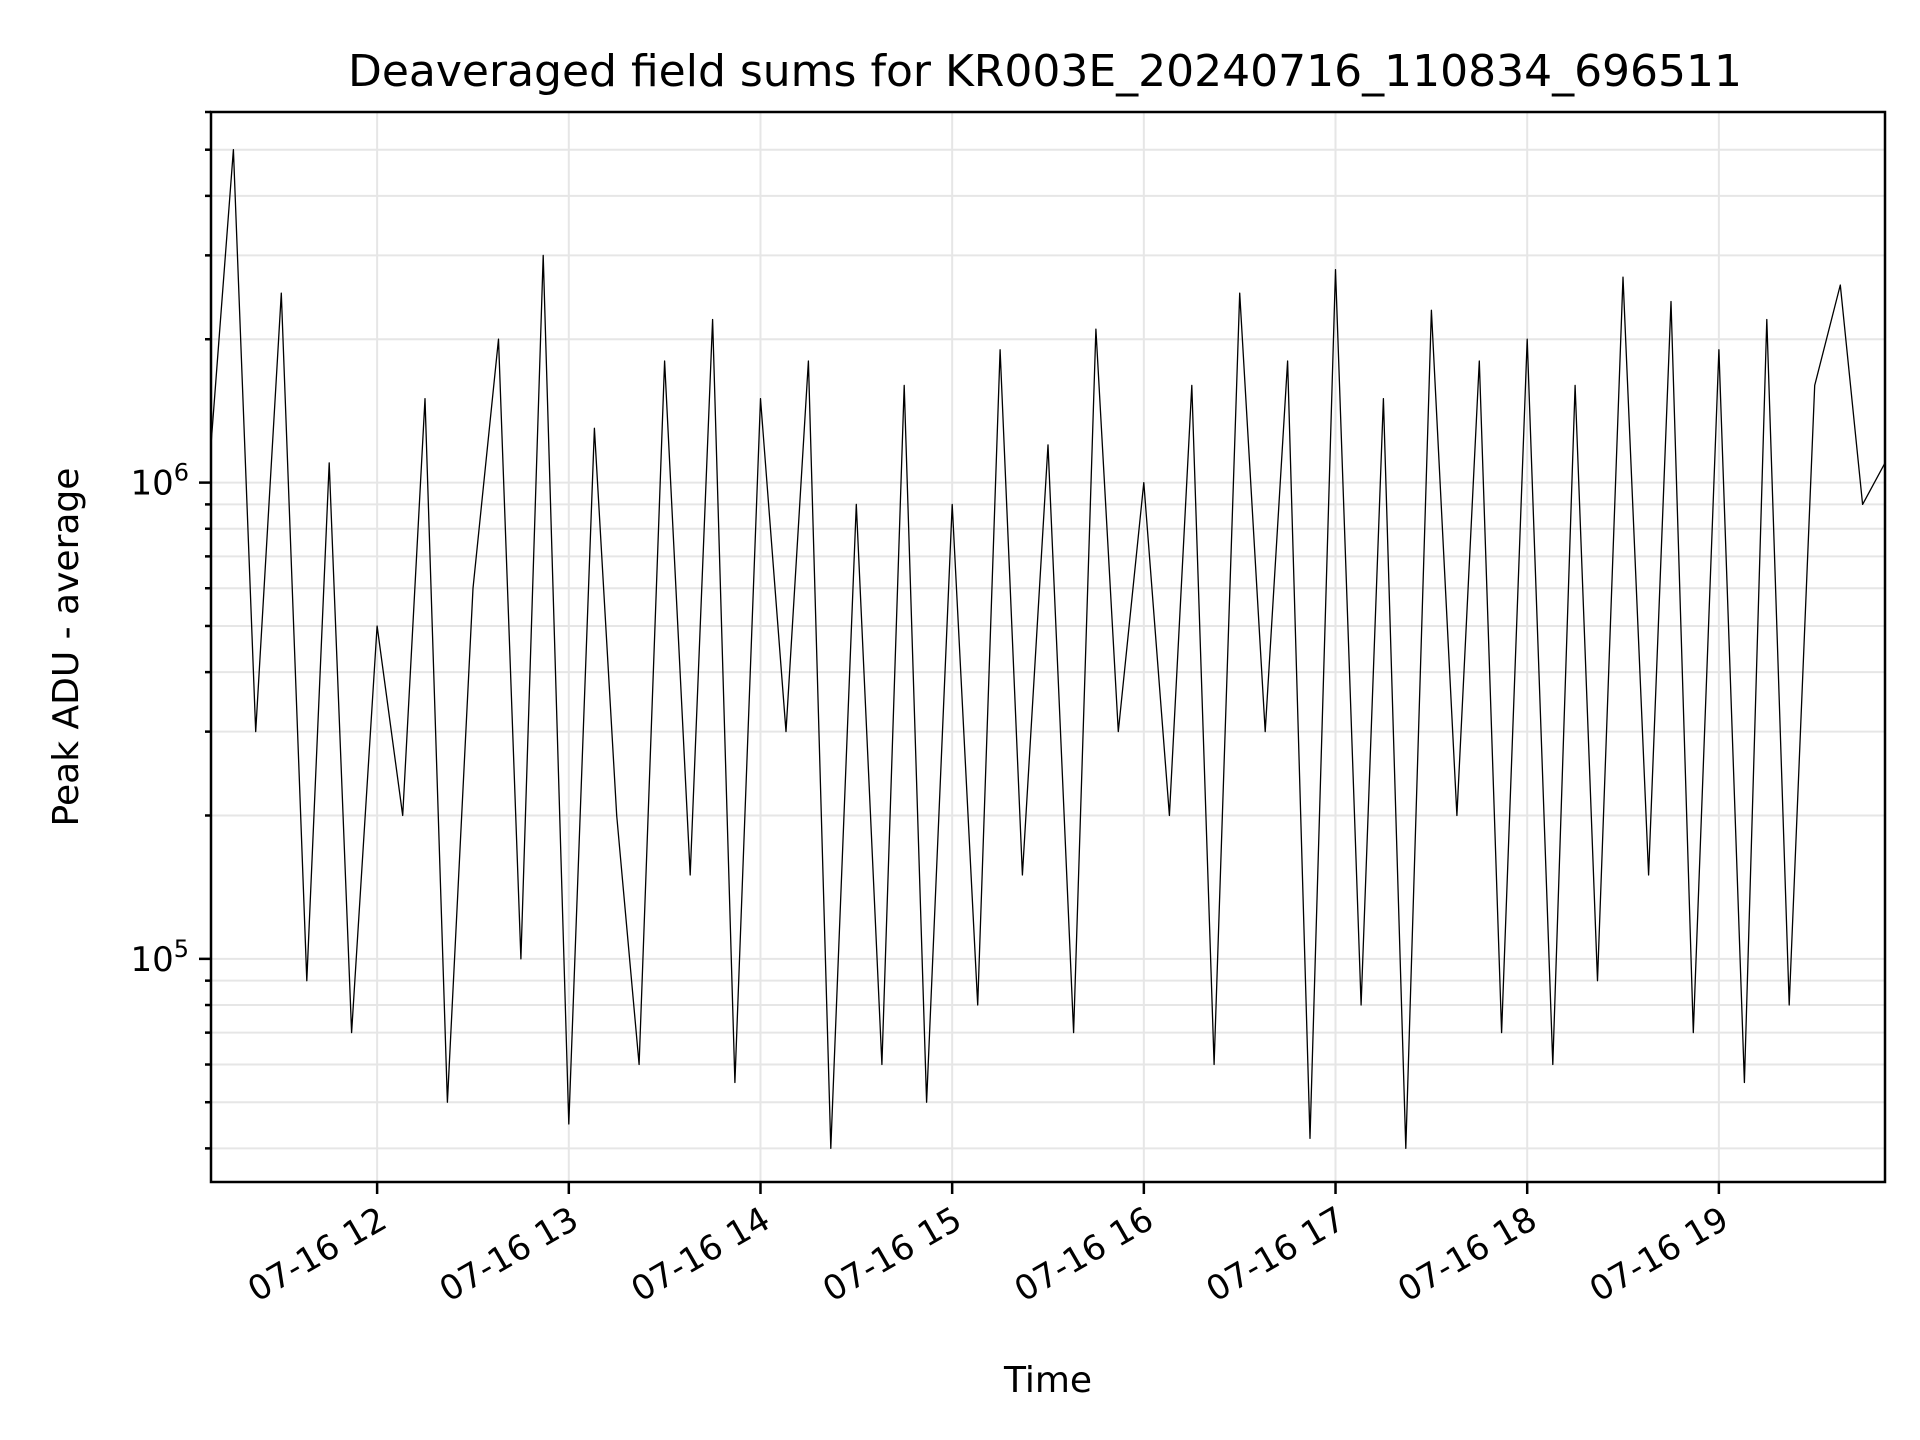  Describe the element at coordinates (66, 647) in the screenshot. I see `y-axis-label: Peak ADU - average` at that location.